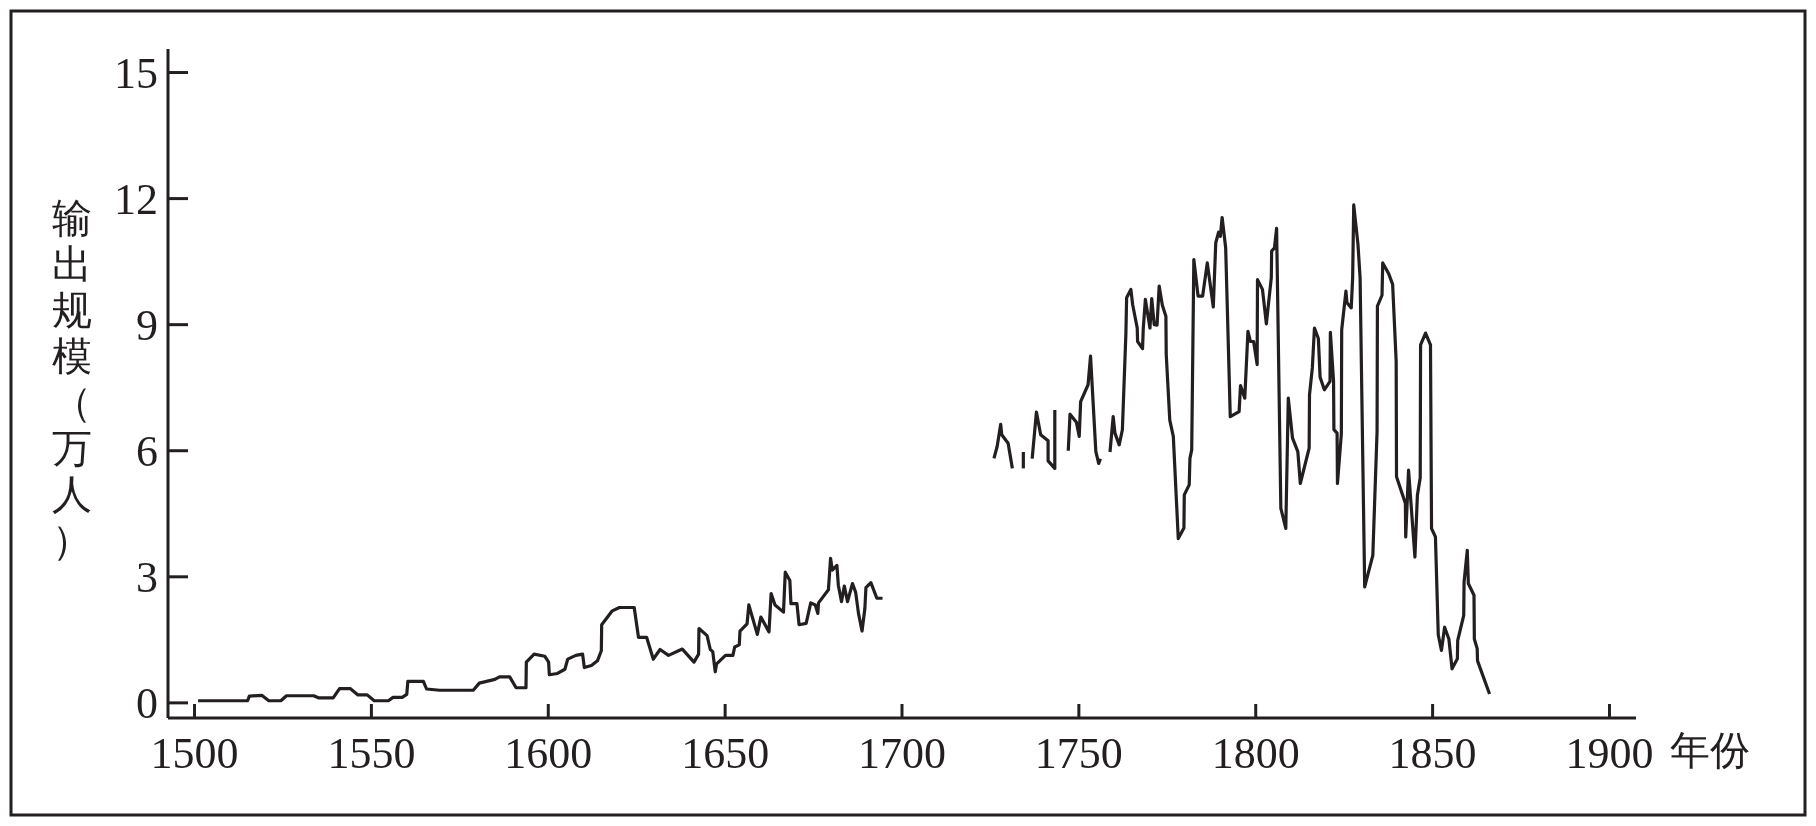 This screenshot has height=826, width=1816. I want to click on x-tick-label: 1750, so click(1078, 753).